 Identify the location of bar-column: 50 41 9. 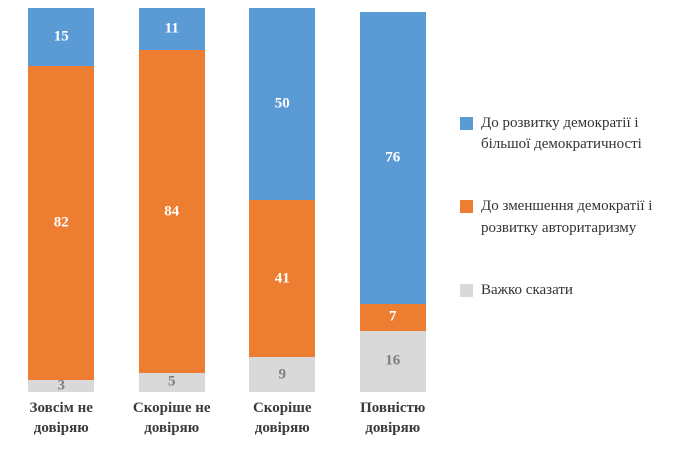
(282, 200).